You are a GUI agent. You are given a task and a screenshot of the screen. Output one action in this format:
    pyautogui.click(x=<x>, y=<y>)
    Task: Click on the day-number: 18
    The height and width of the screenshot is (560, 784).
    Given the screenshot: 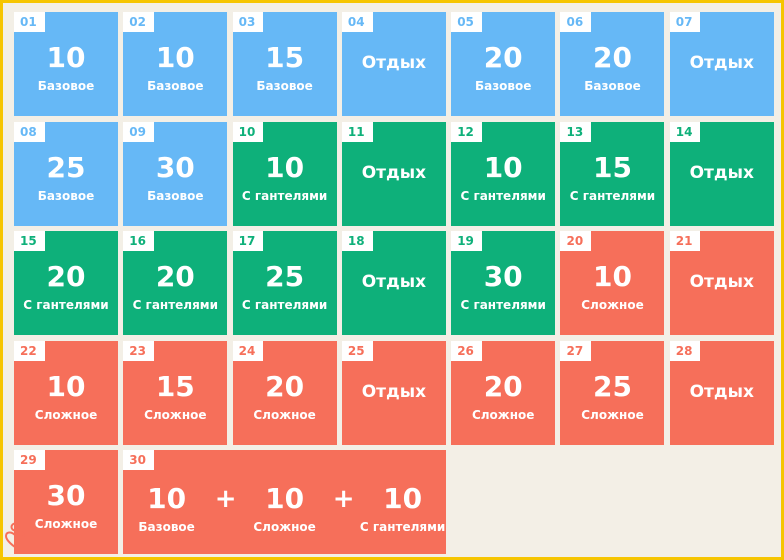 What is the action you would take?
    pyautogui.click(x=357, y=241)
    